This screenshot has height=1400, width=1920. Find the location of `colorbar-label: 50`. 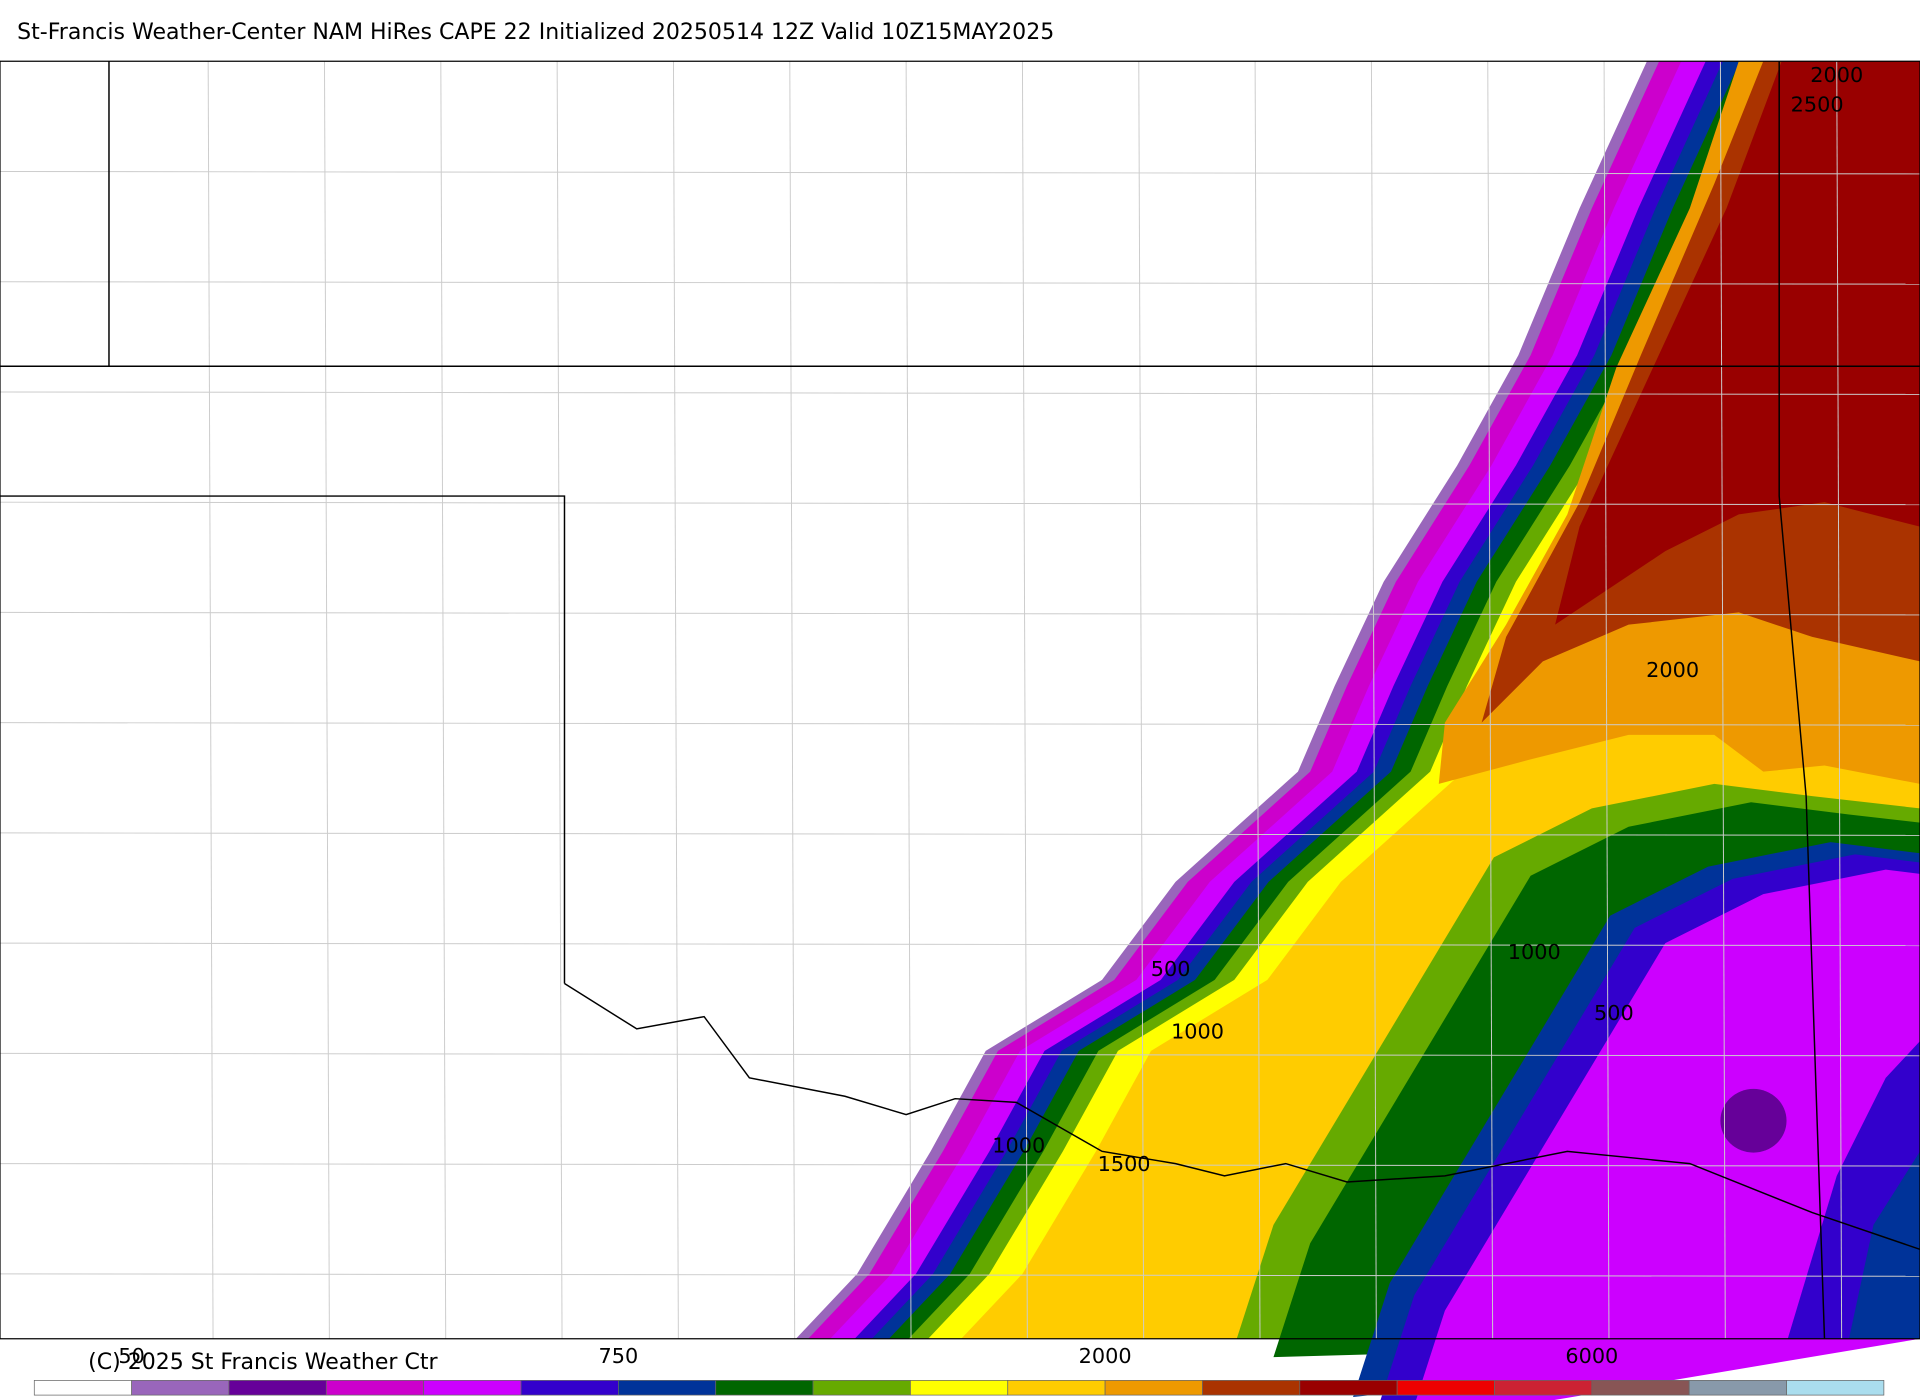

colorbar-label: 50 is located at coordinates (131, 1356).